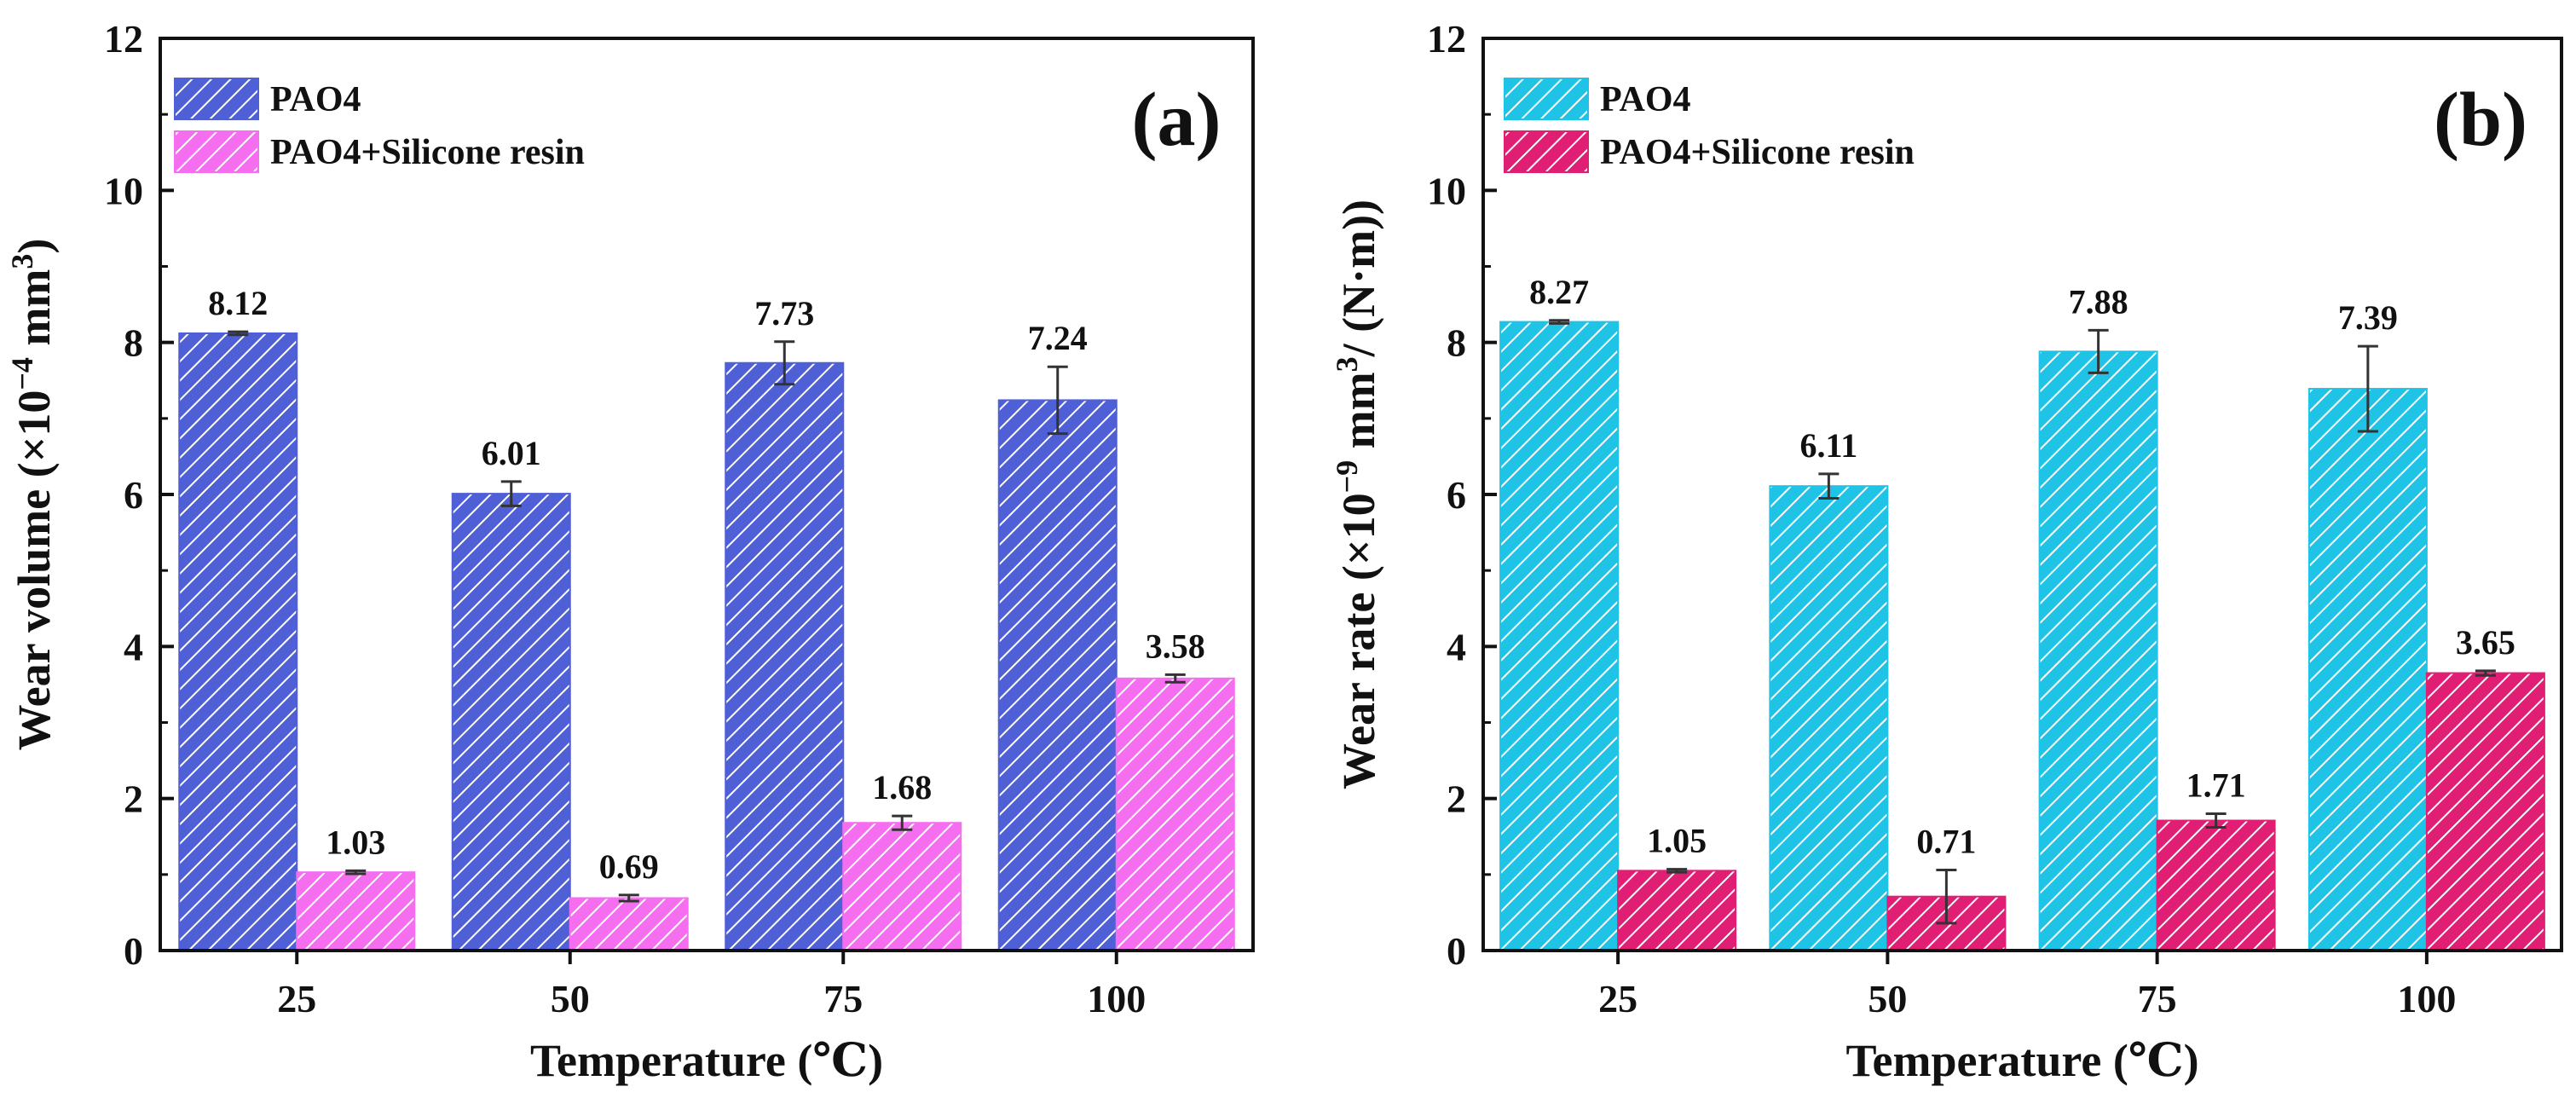 This screenshot has width=2576, height=1104. I want to click on value-label: 8.12, so click(238, 303).